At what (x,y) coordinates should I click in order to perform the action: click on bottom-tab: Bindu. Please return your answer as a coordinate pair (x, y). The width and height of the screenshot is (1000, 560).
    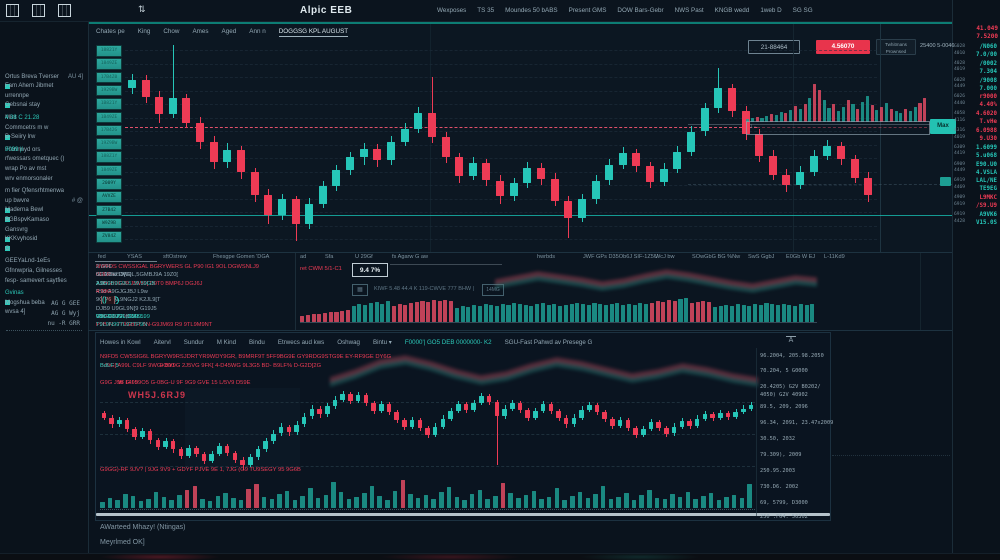
    Looking at the image, I should click on (257, 342).